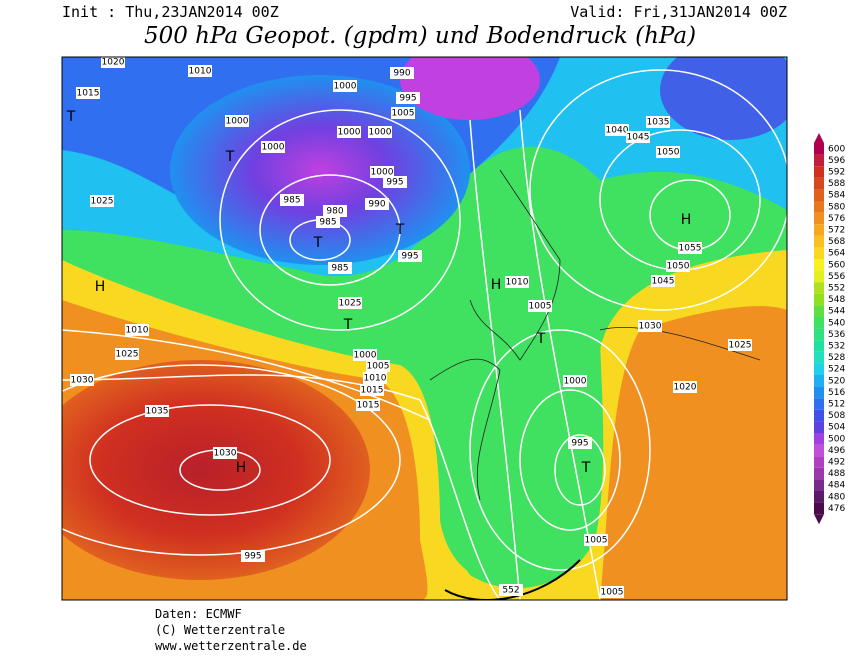  Describe the element at coordinates (836, 300) in the screenshot. I see `legend-label: 548` at that location.